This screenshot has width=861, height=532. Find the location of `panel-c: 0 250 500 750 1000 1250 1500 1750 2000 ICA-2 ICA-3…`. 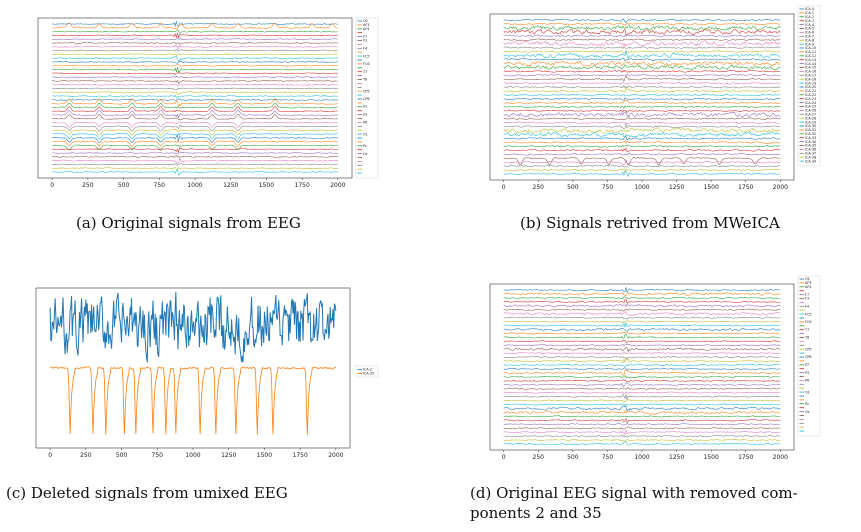

panel-c: 0 250 500 750 1000 1250 1500 1750 2000 ICA-2 ICA-3… is located at coordinates (206, 375).